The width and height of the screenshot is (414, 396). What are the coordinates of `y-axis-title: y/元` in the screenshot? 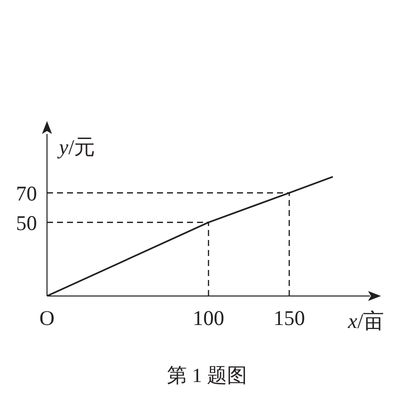 It's located at (76, 147).